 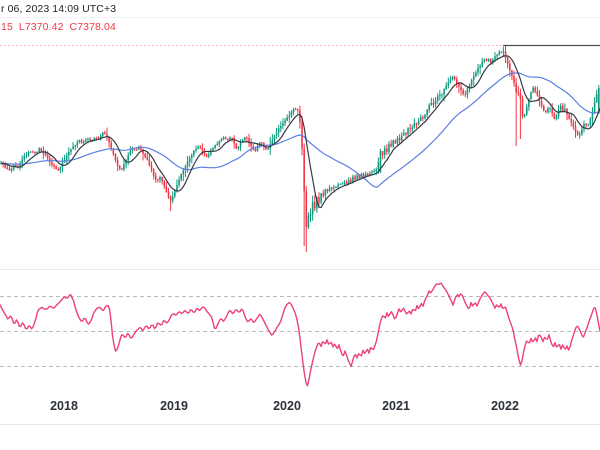 I want to click on bar-datetime-label: r 06, 2023 14:09 UTC+3, so click(x=59, y=9).